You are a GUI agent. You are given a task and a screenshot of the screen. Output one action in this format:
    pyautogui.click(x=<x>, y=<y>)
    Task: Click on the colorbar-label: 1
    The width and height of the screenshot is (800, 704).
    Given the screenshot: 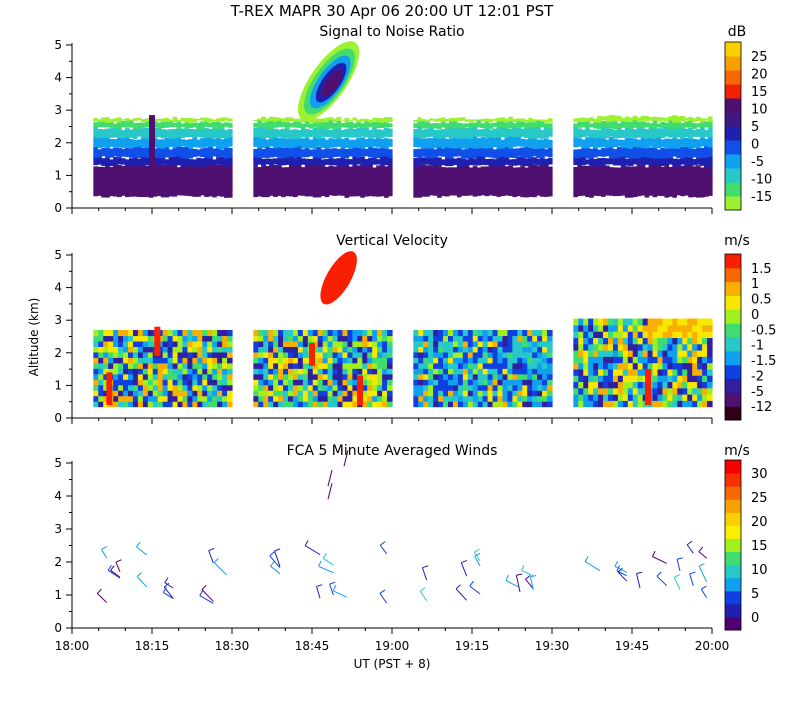 What is the action you would take?
    pyautogui.click(x=755, y=284)
    